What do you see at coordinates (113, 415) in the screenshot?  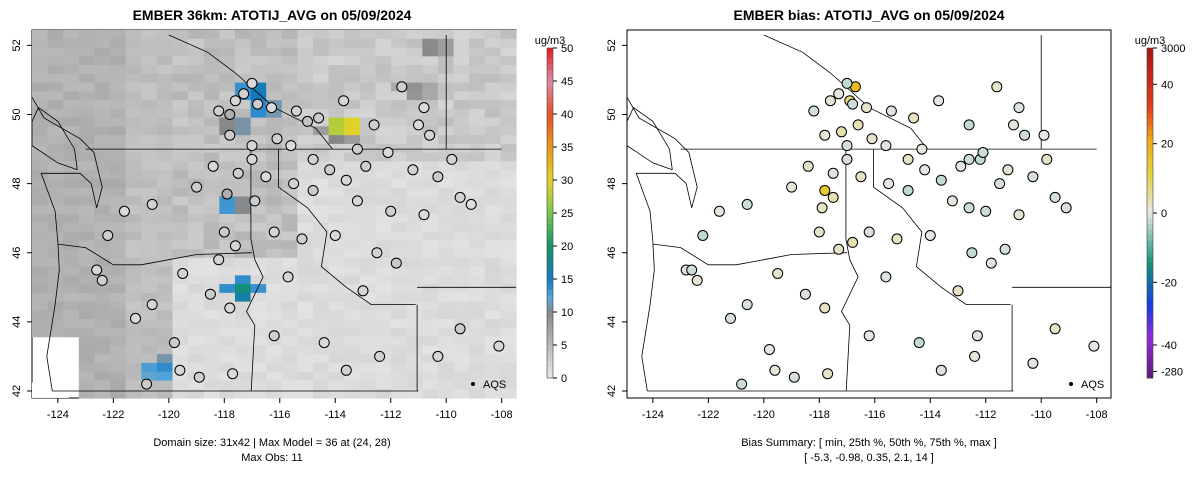 I see `x-tick-label: -122` at bounding box center [113, 415].